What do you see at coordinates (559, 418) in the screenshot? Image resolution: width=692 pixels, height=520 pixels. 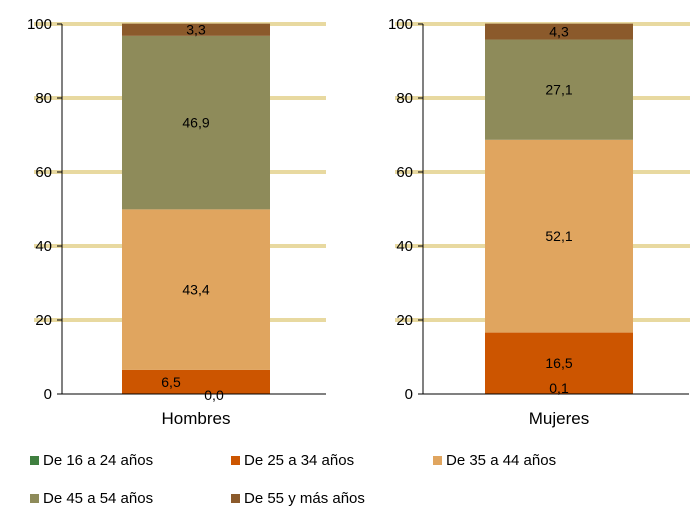 I see `x-category-label: Mujeres` at bounding box center [559, 418].